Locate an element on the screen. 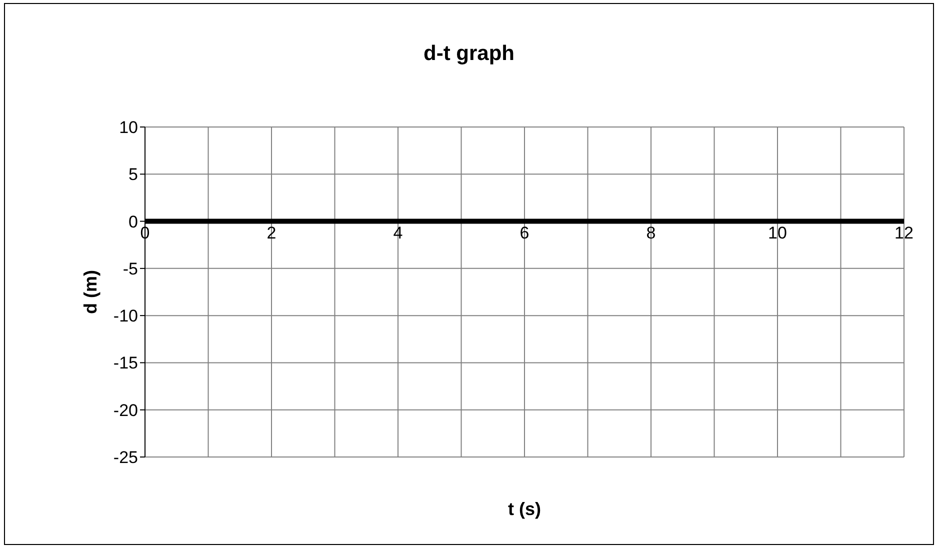 This screenshot has width=938, height=548. x-tick-label: 8 is located at coordinates (651, 232).